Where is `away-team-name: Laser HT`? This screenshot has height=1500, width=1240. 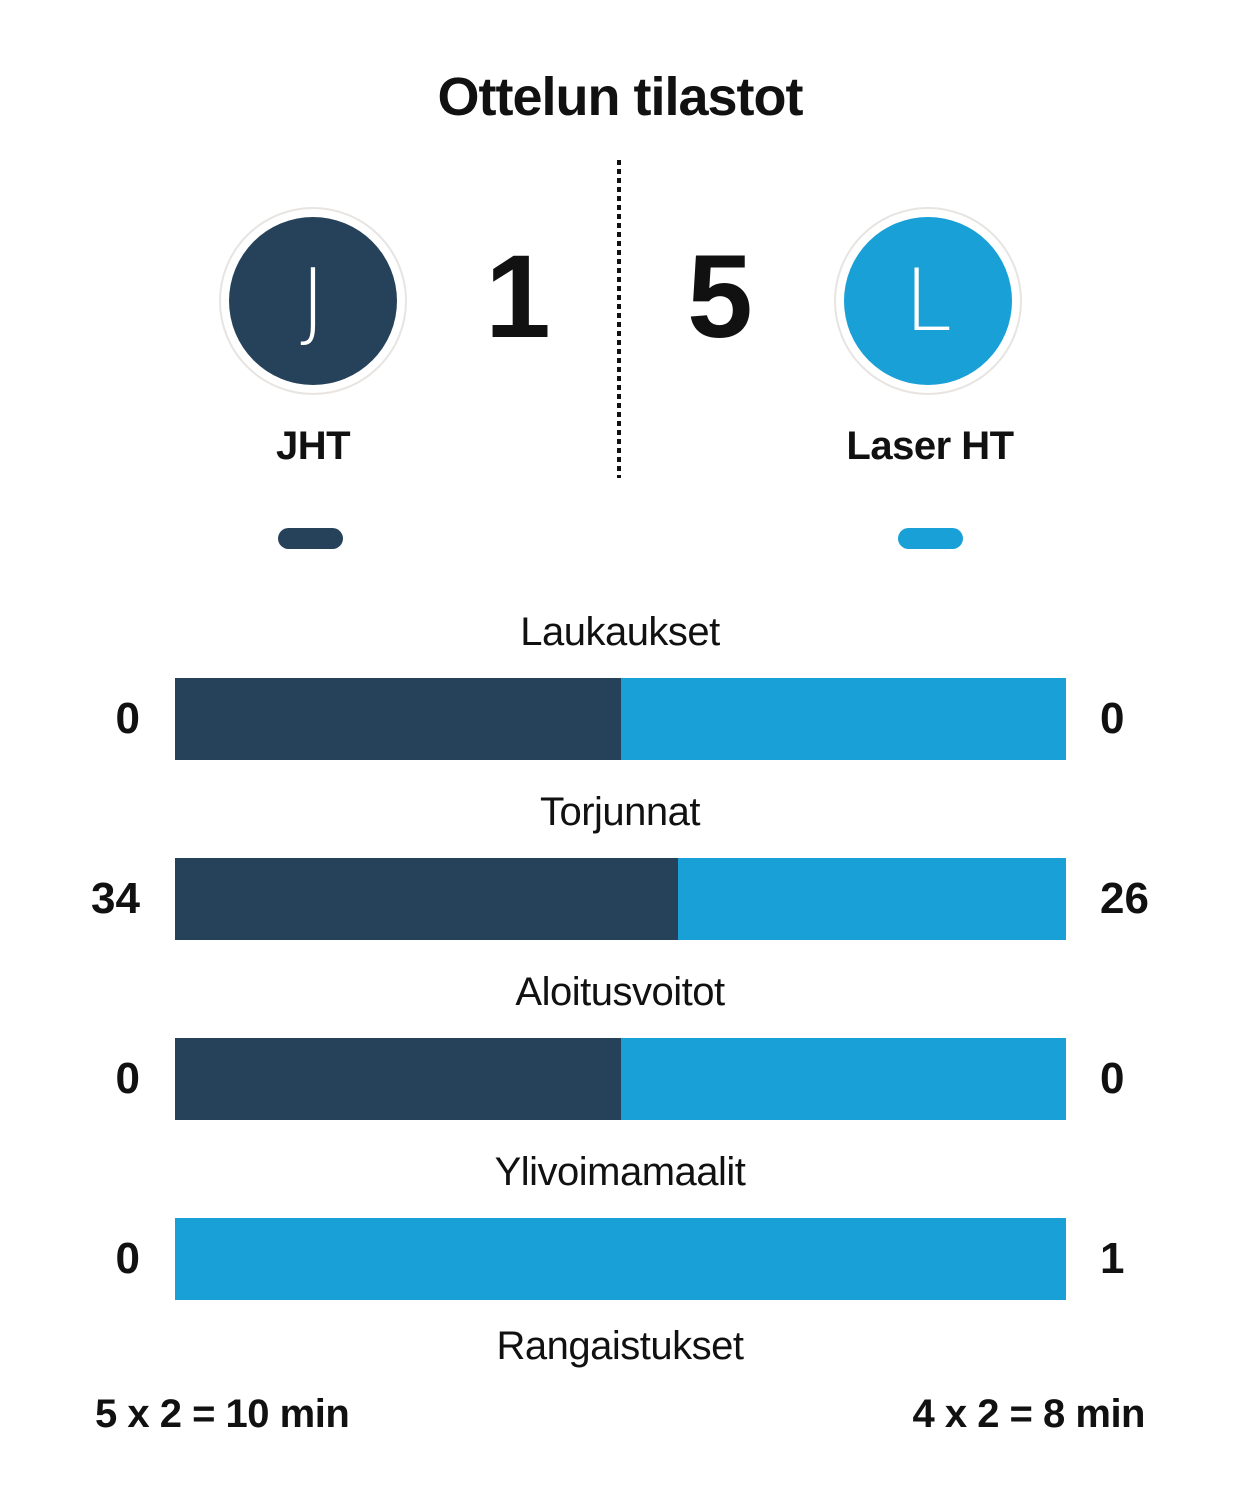
away-team-name: Laser HT is located at coordinates (930, 446).